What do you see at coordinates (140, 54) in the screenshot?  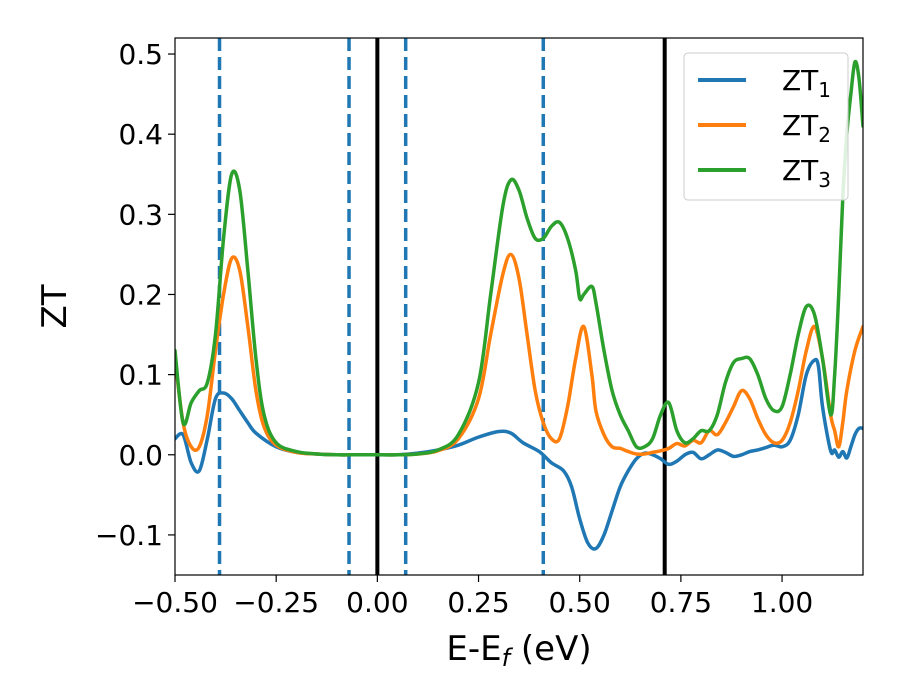 I see `y-tick-label: 0.5` at bounding box center [140, 54].